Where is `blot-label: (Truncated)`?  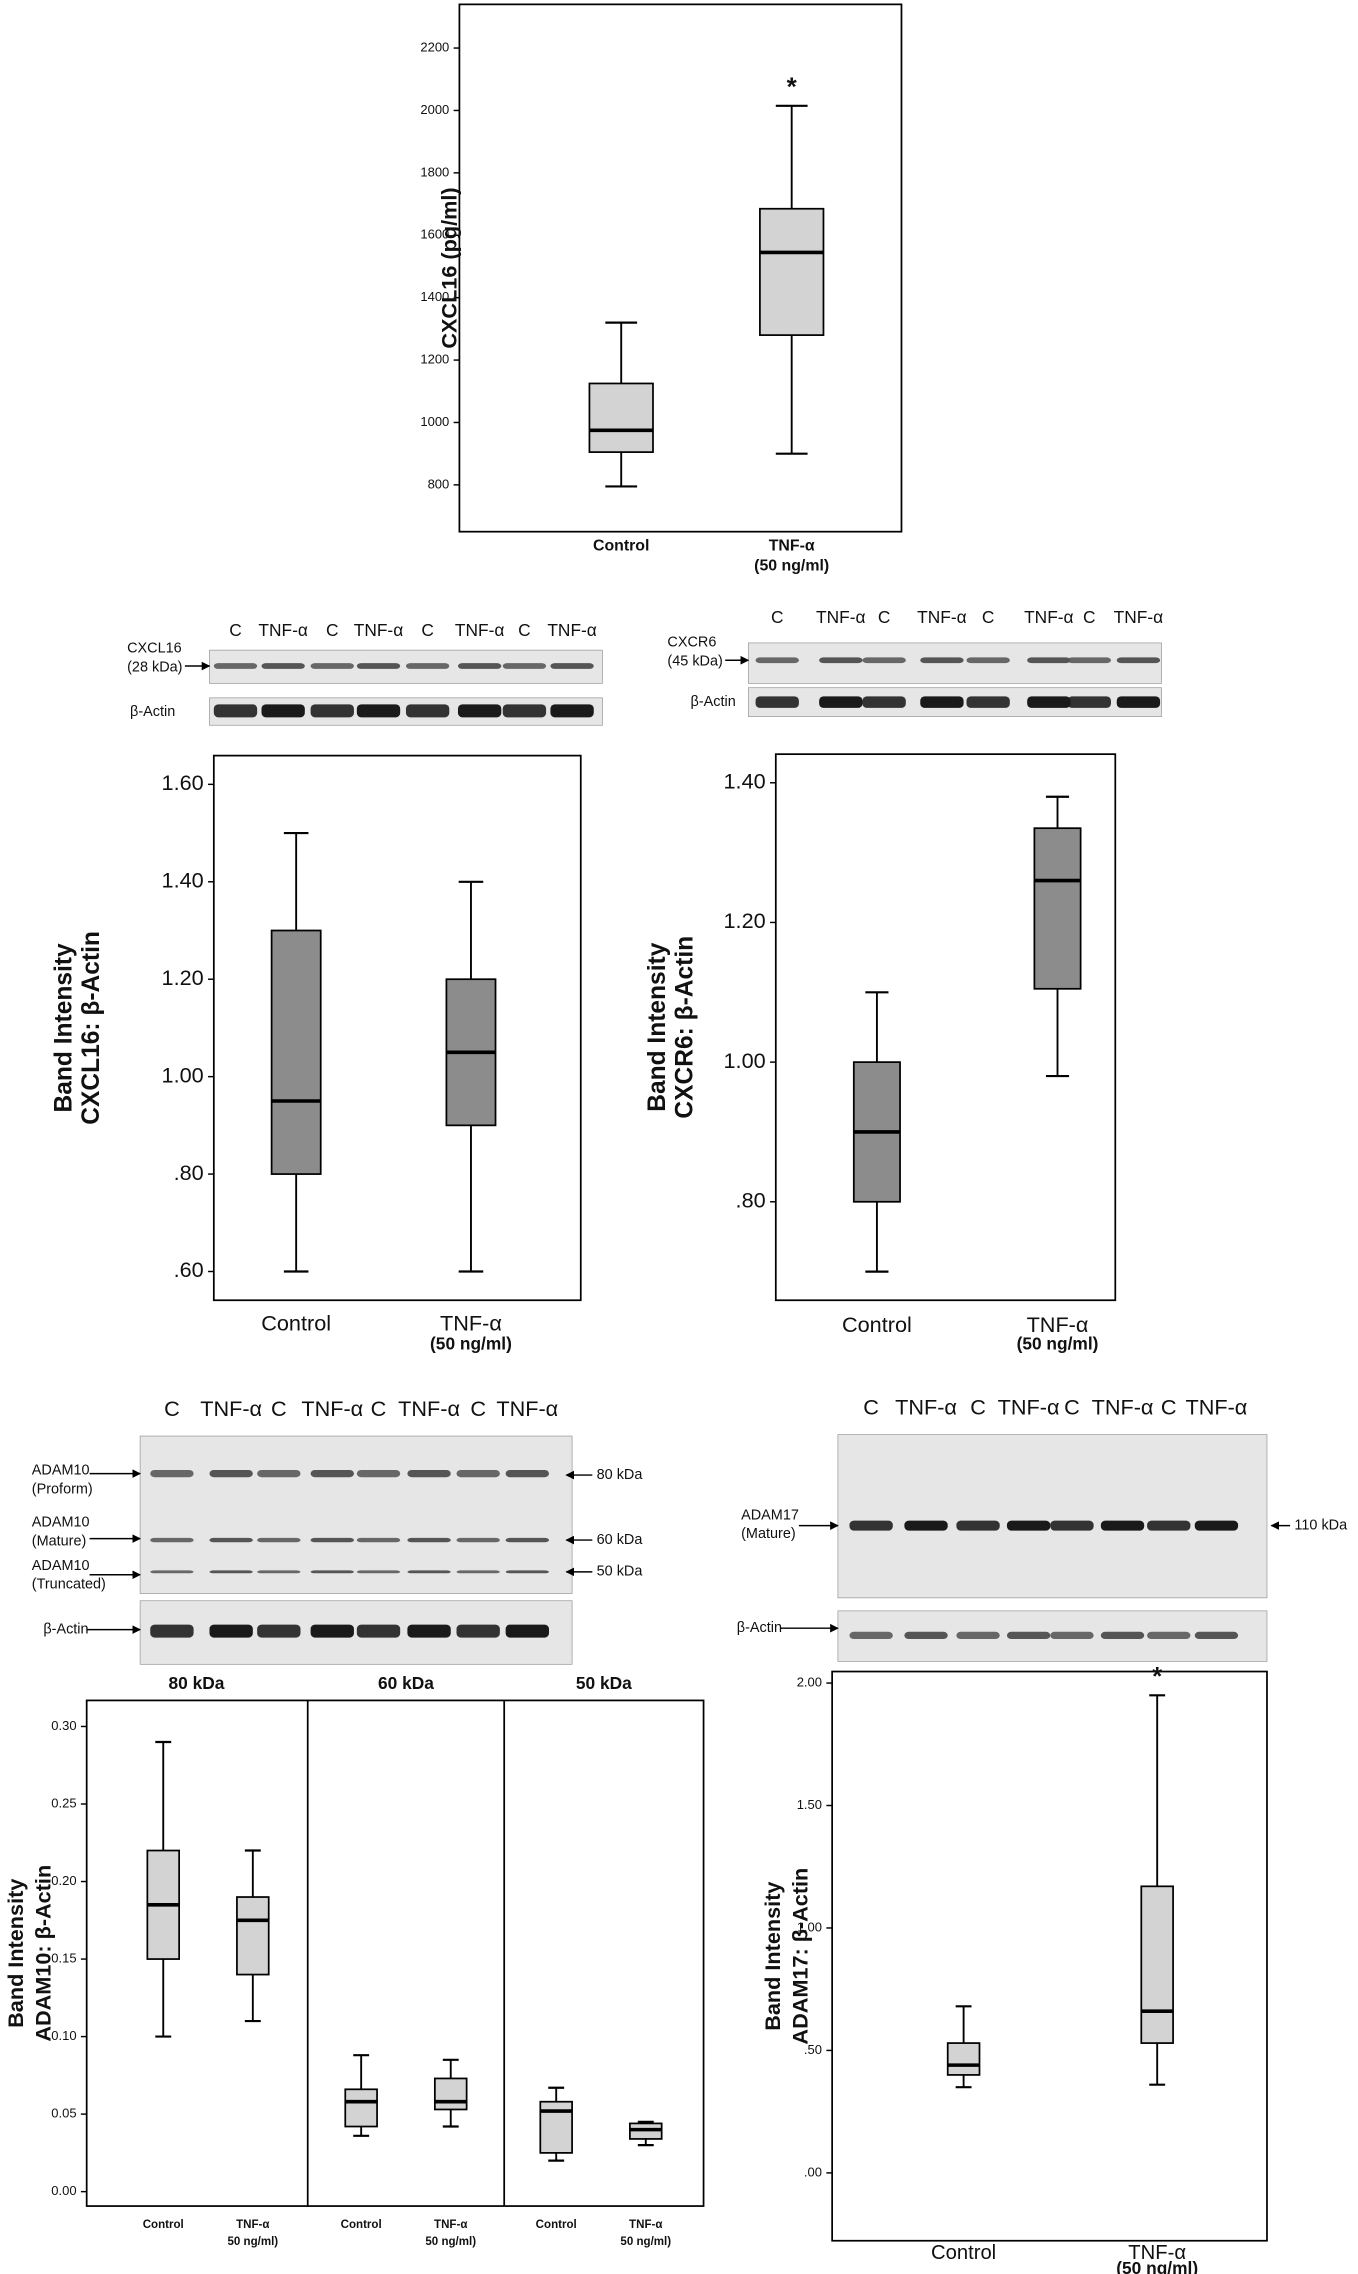
blot-label: (Truncated) is located at coordinates (69, 1585).